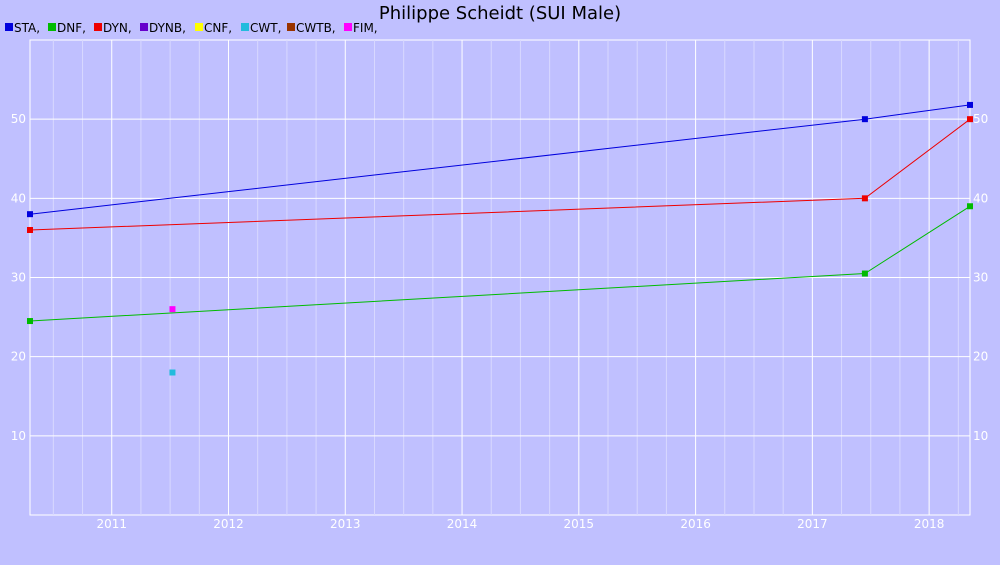 The image size is (1000, 565). What do you see at coordinates (71, 28) in the screenshot?
I see `legend-label: DNF,` at bounding box center [71, 28].